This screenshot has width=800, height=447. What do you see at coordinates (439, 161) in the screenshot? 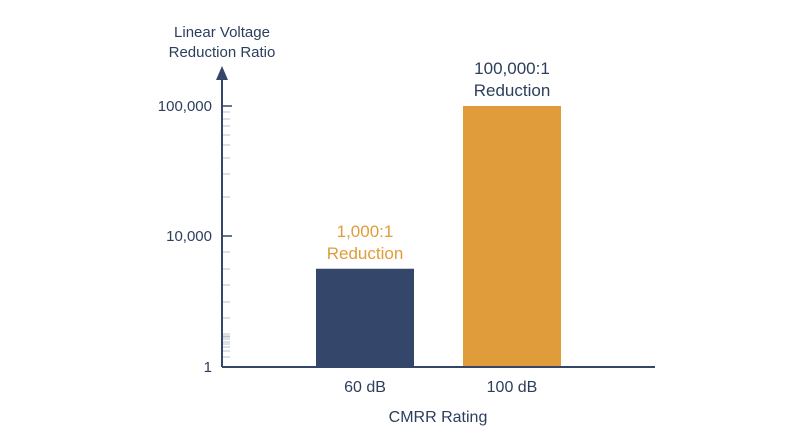
I see `bar-annotations: 1,000:1 Reduction 100,000:1 Reduction` at bounding box center [439, 161].